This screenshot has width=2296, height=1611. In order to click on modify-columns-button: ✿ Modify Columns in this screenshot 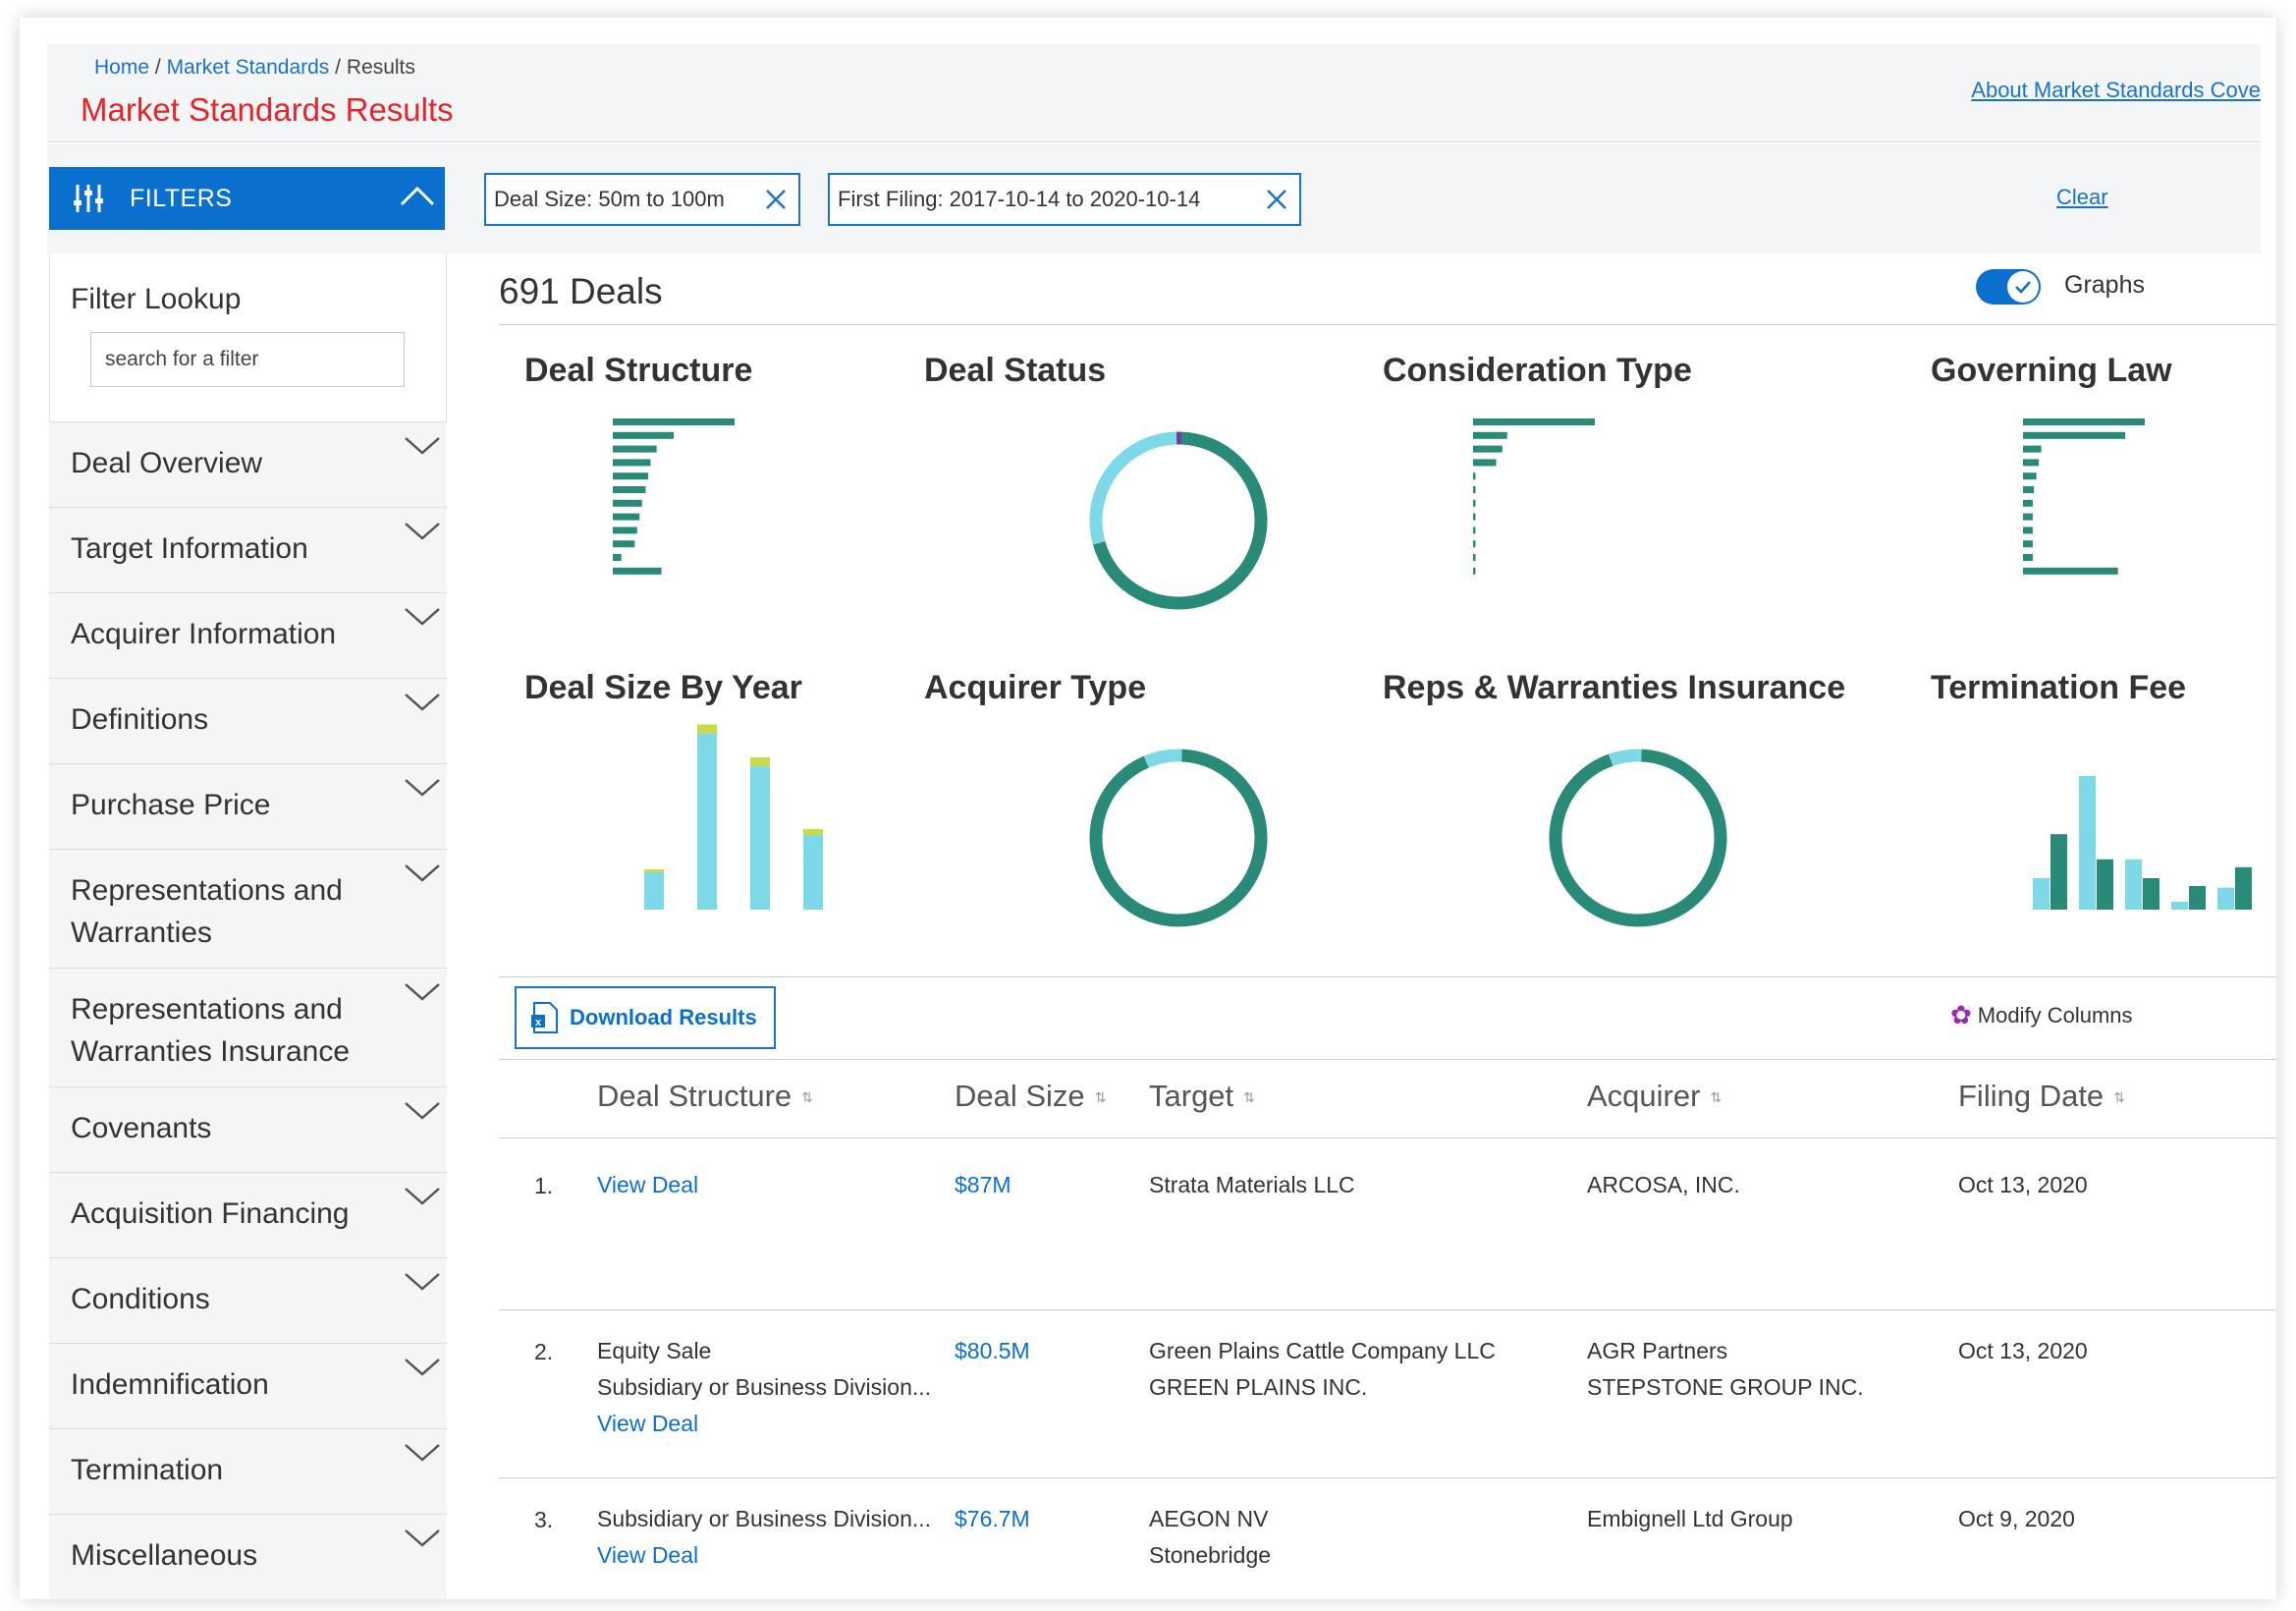, I will do `click(2042, 1015)`.